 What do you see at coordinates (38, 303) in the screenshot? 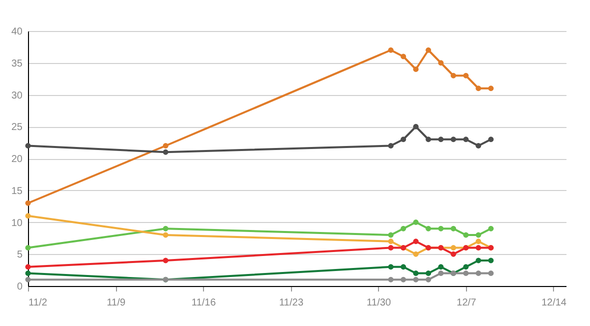
I see `x-tick-label: 11/2` at bounding box center [38, 303].